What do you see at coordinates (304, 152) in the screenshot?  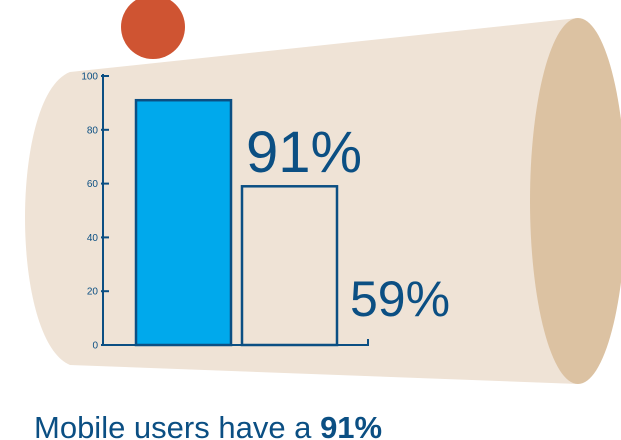 I see `data-label: 91%` at bounding box center [304, 152].